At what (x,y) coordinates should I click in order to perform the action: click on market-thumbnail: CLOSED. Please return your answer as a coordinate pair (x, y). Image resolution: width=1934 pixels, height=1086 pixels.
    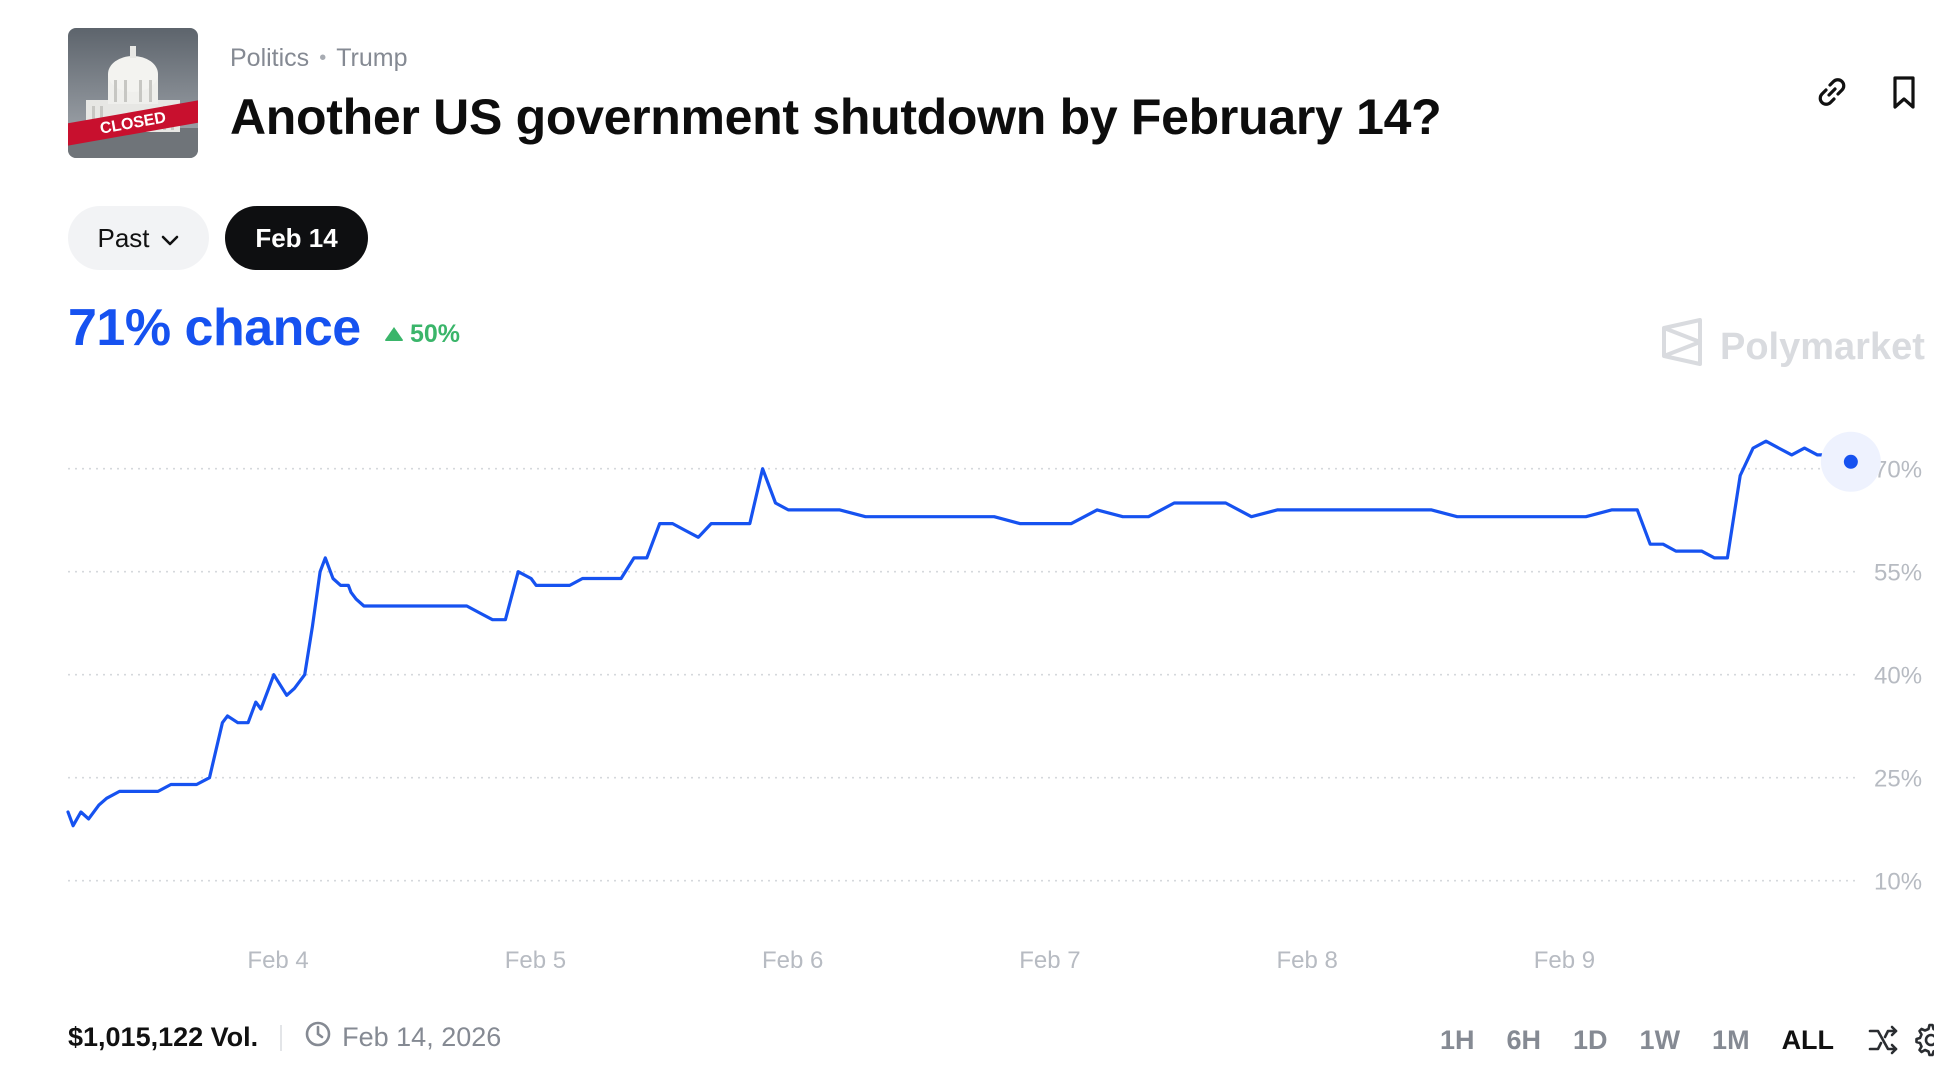
    Looking at the image, I should click on (133, 93).